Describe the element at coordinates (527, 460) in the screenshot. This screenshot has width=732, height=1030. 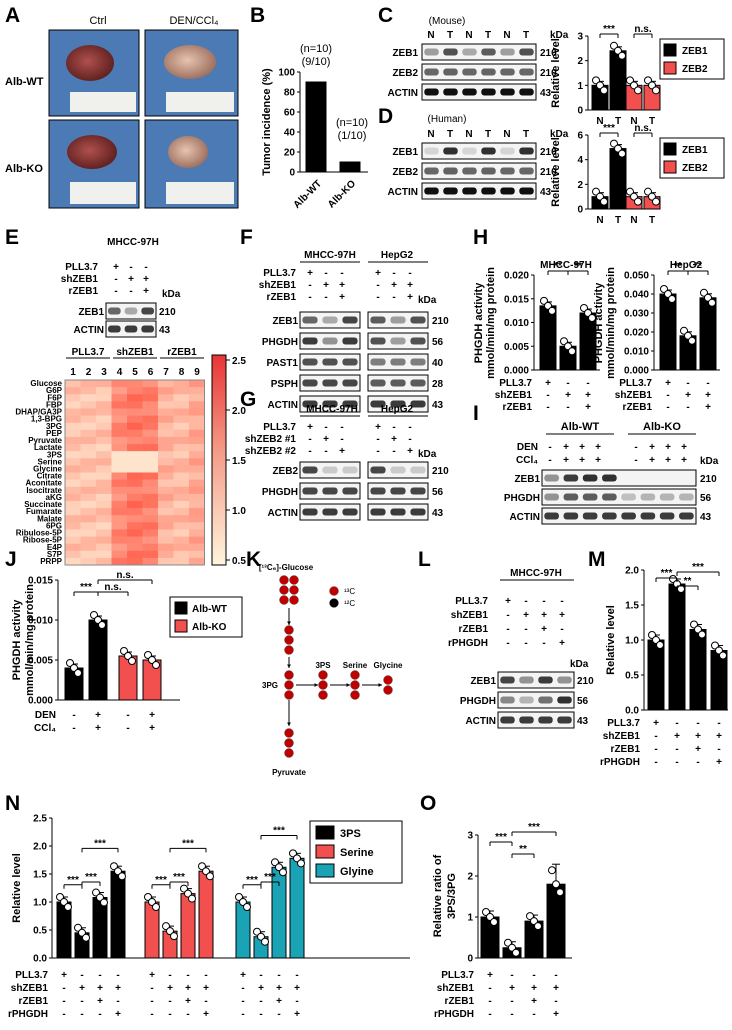
I see `condition-label: CCl₄` at that location.